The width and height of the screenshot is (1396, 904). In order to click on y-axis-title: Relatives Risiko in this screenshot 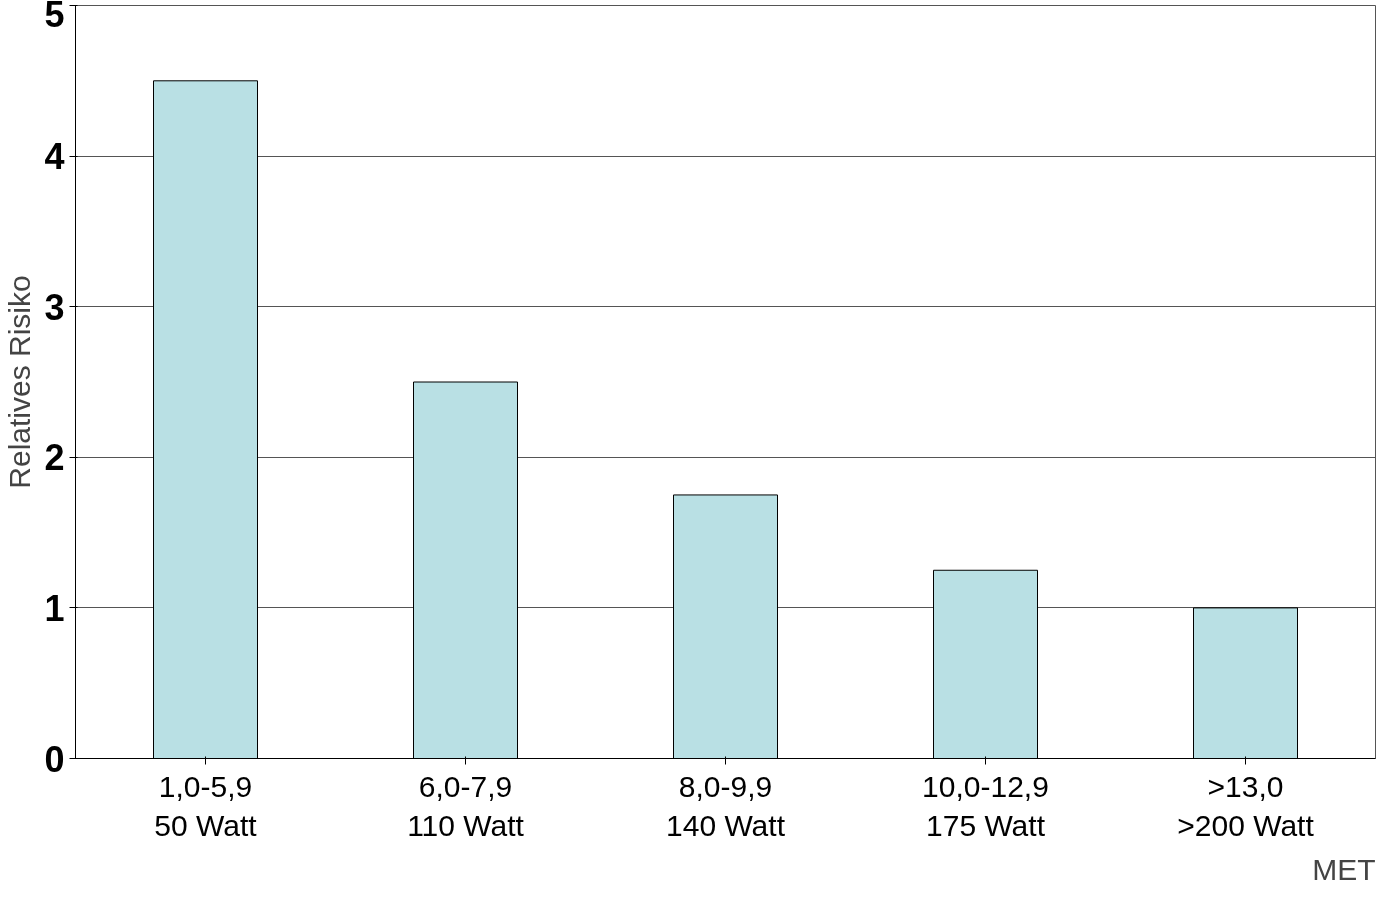, I will do `click(20, 382)`.